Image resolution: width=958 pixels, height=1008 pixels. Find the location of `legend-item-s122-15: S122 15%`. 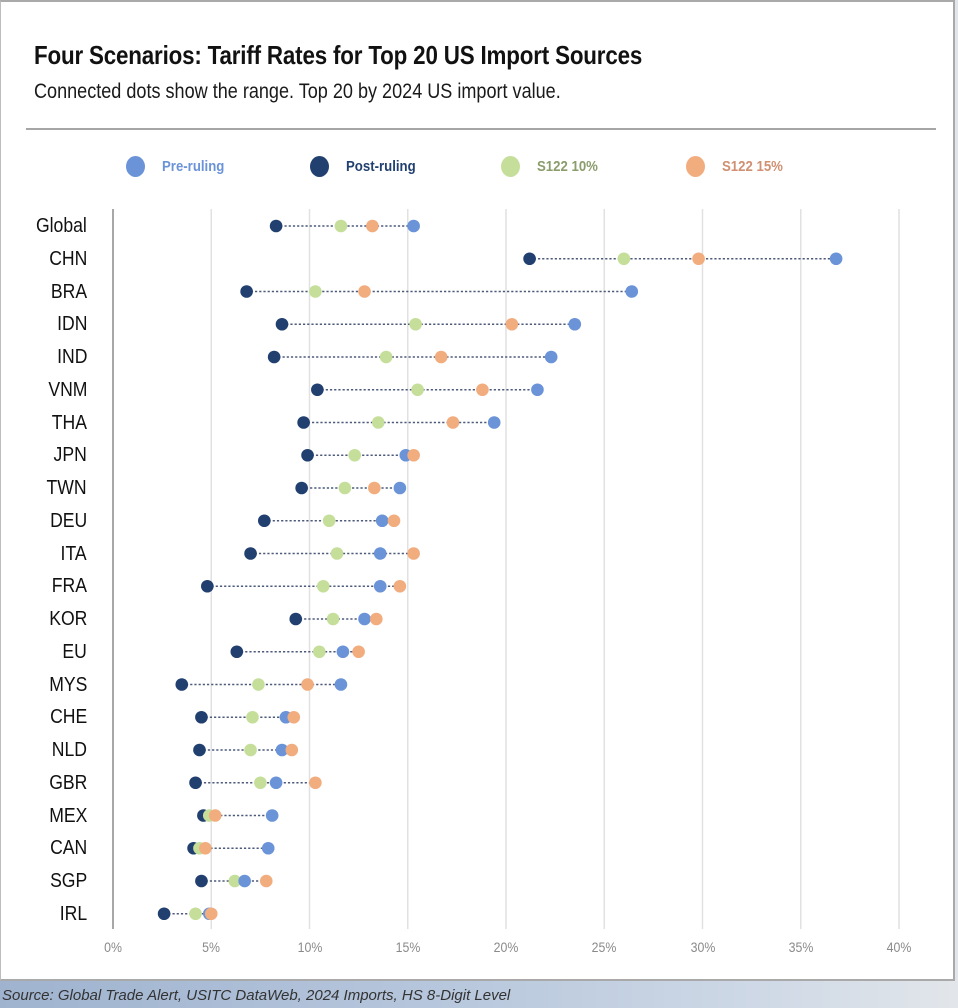

legend-item-s122-15: S122 15% is located at coordinates (738, 166).